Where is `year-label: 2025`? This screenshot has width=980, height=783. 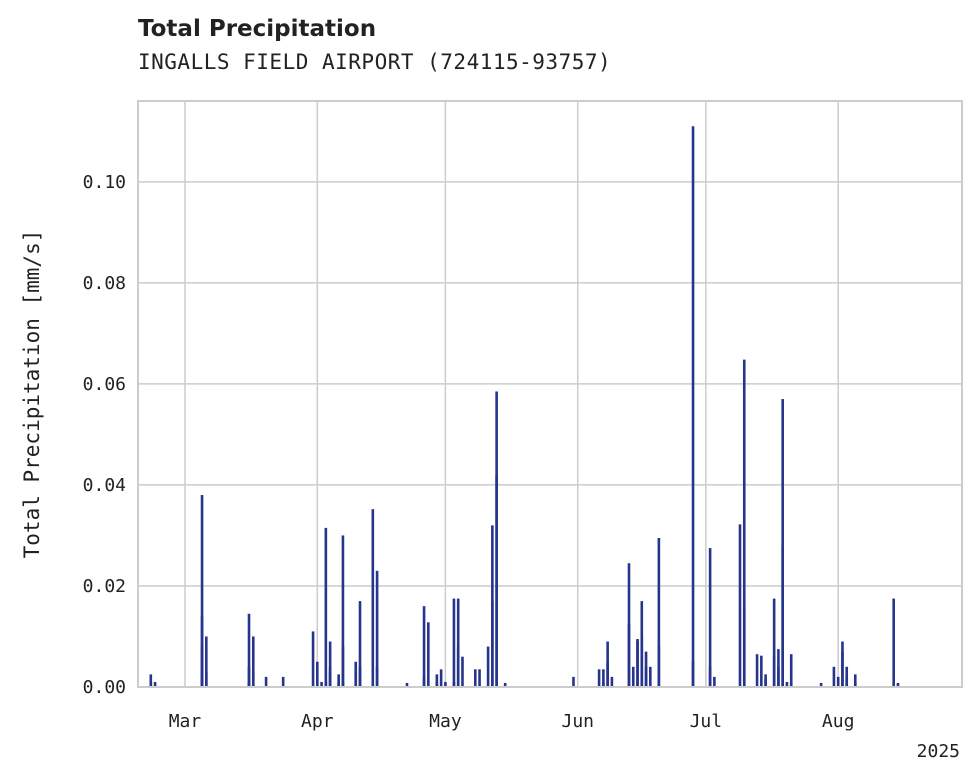 year-label: 2025 is located at coordinates (938, 751).